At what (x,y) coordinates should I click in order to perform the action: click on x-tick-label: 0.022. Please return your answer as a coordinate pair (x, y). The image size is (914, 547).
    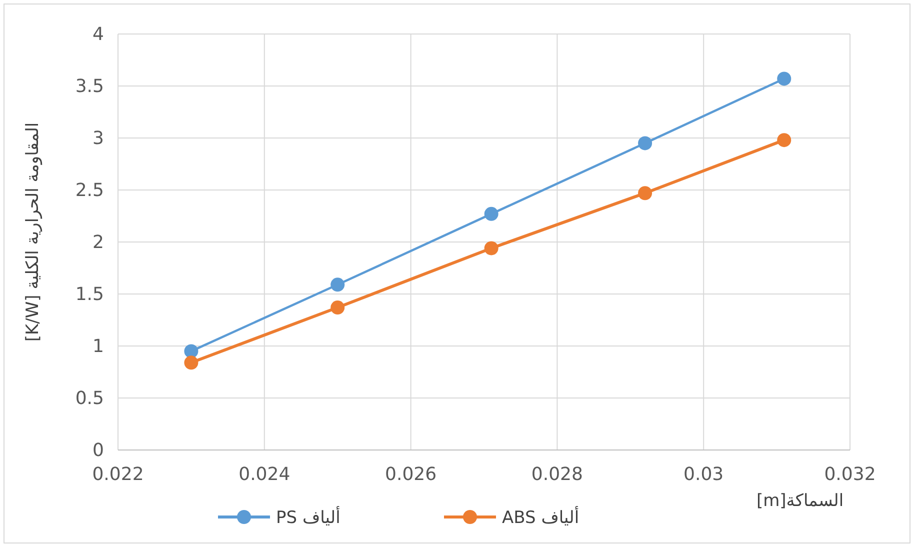
    Looking at the image, I should click on (118, 474).